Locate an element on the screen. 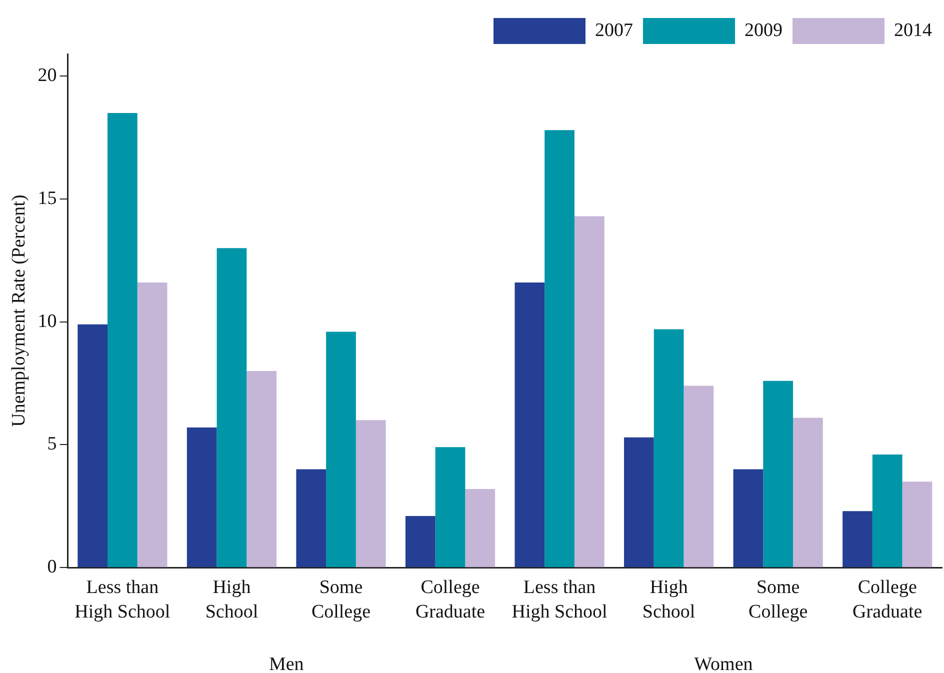 This screenshot has width=944, height=673. text: Women is located at coordinates (724, 663).